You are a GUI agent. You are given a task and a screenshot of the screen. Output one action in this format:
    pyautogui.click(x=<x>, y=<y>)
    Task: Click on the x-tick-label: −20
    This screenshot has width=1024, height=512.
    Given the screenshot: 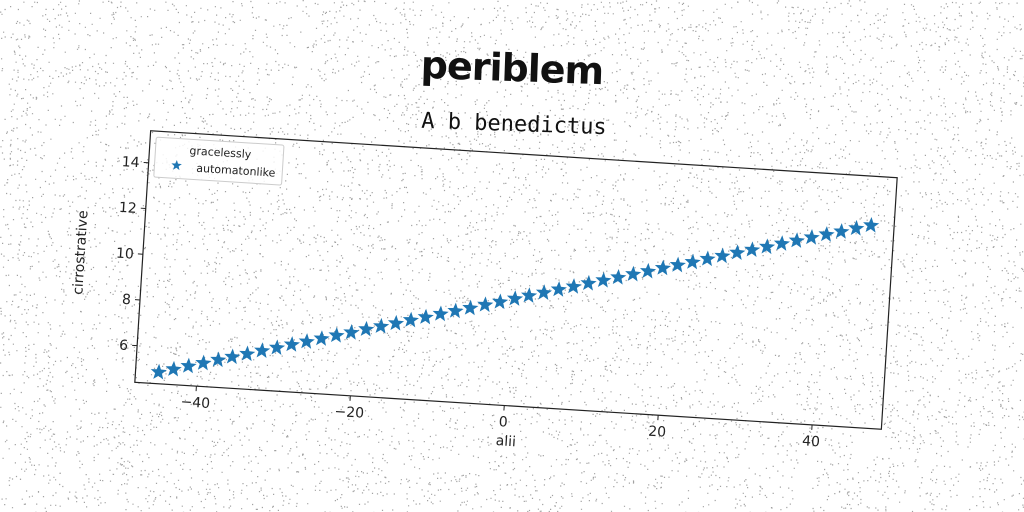 What is the action you would take?
    pyautogui.click(x=349, y=413)
    